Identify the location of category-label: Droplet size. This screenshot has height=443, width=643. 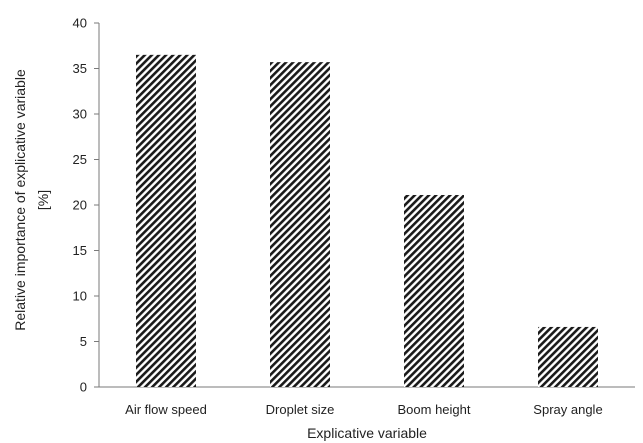
(300, 409).